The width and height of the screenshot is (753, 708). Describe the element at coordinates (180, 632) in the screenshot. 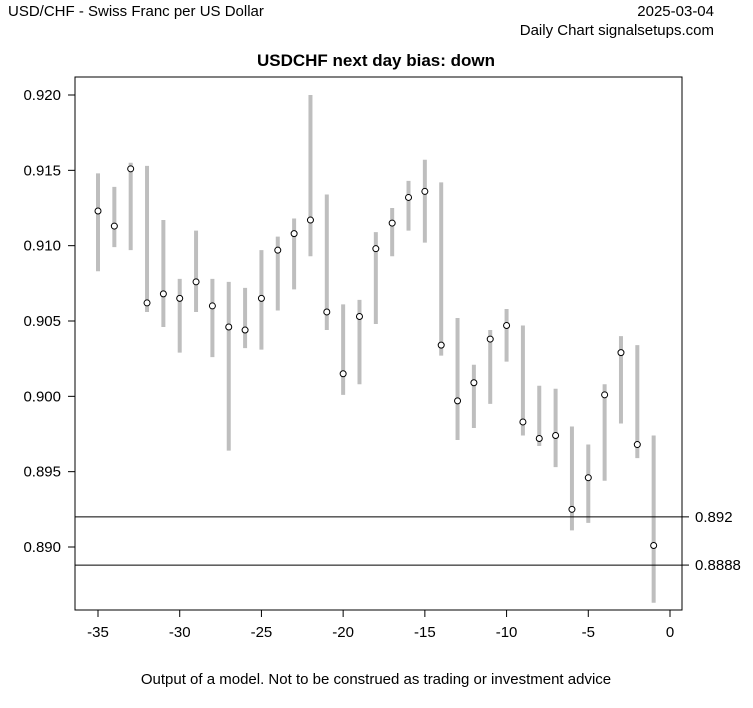

I see `x-tick-label: -30` at that location.